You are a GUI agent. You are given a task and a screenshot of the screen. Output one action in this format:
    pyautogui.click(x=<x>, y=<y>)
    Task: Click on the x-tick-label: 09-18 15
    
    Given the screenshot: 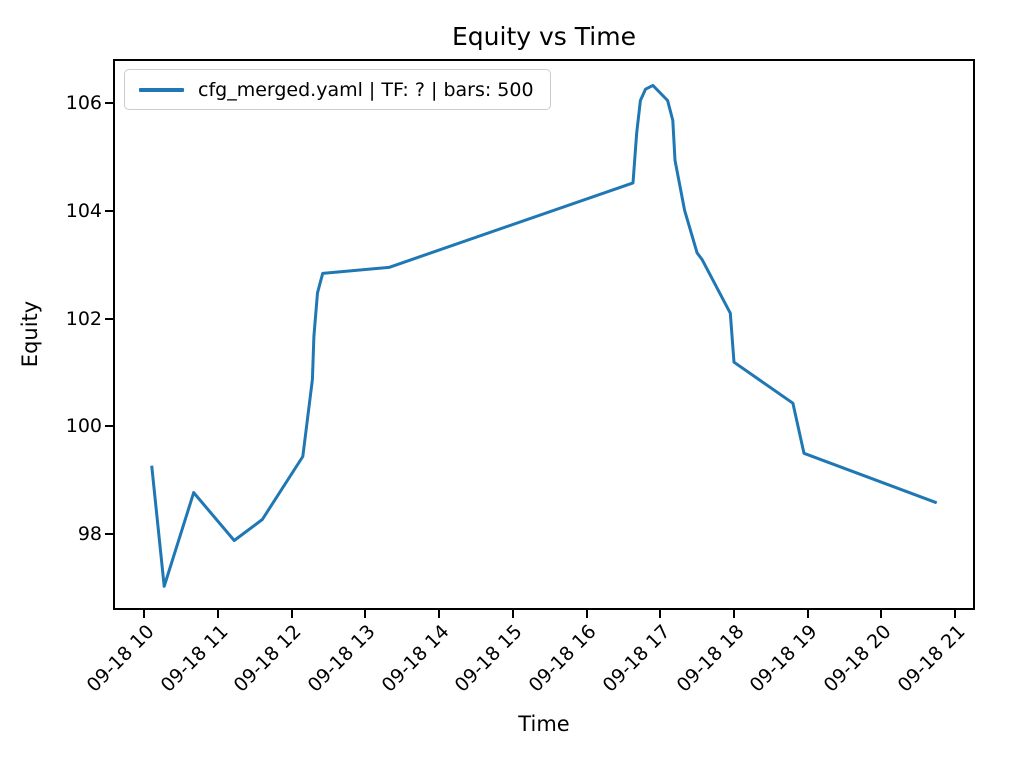 What is the action you would take?
    pyautogui.click(x=489, y=658)
    